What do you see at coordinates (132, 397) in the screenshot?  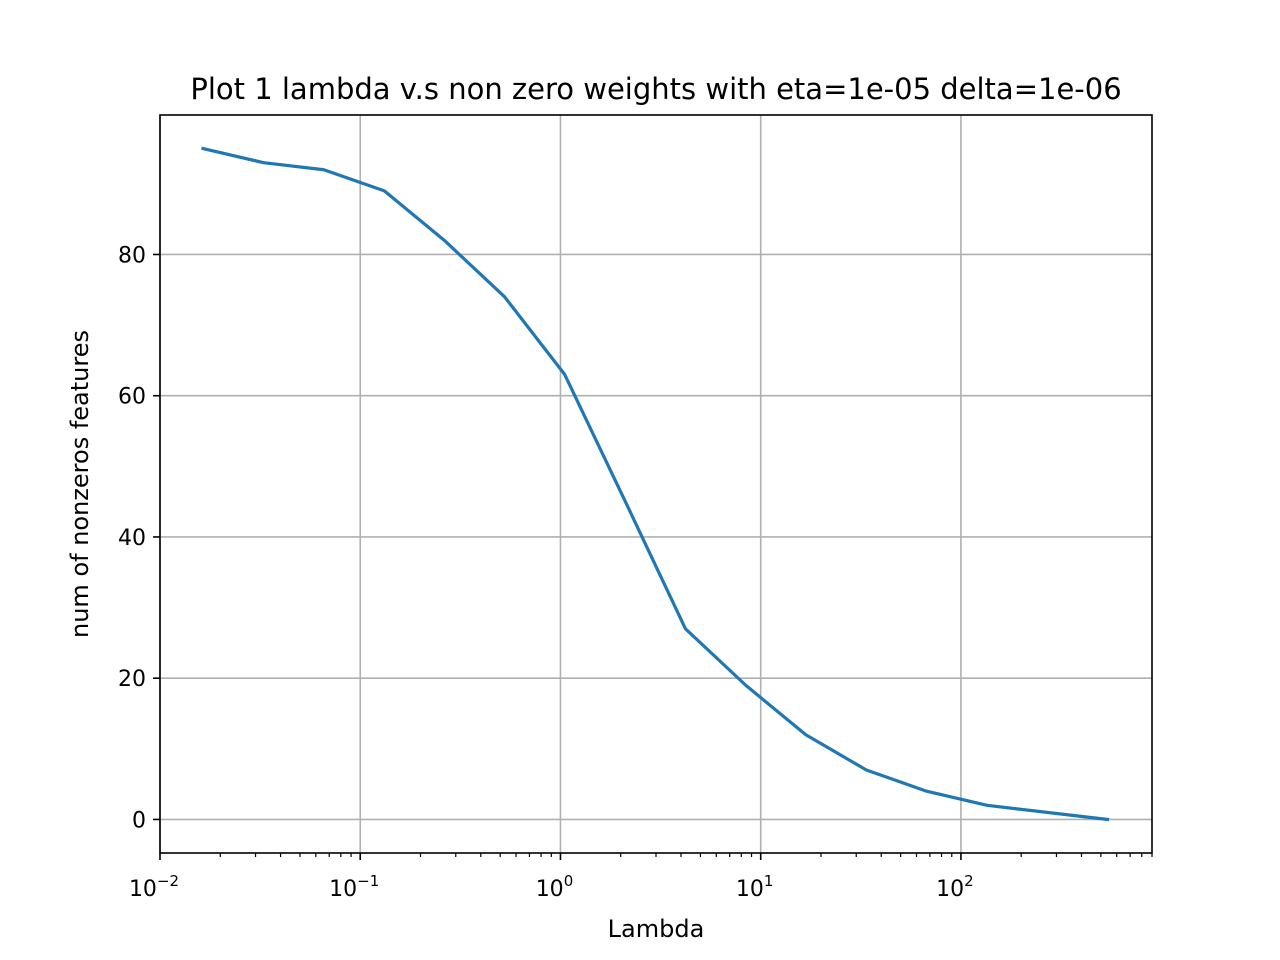 I see `y-tick-label: 60` at bounding box center [132, 397].